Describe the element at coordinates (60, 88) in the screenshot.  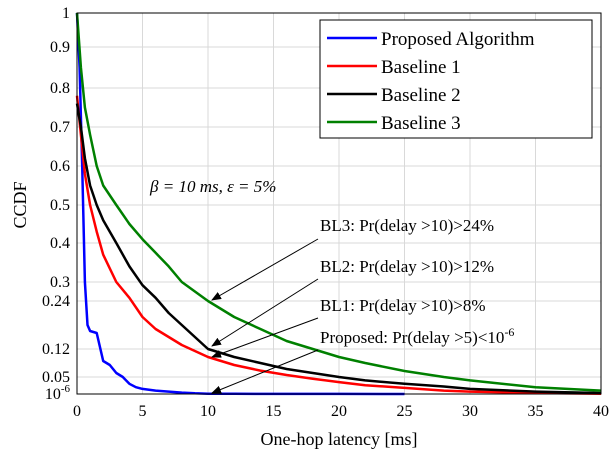
I see `y-tick-label: 0.8` at that location.